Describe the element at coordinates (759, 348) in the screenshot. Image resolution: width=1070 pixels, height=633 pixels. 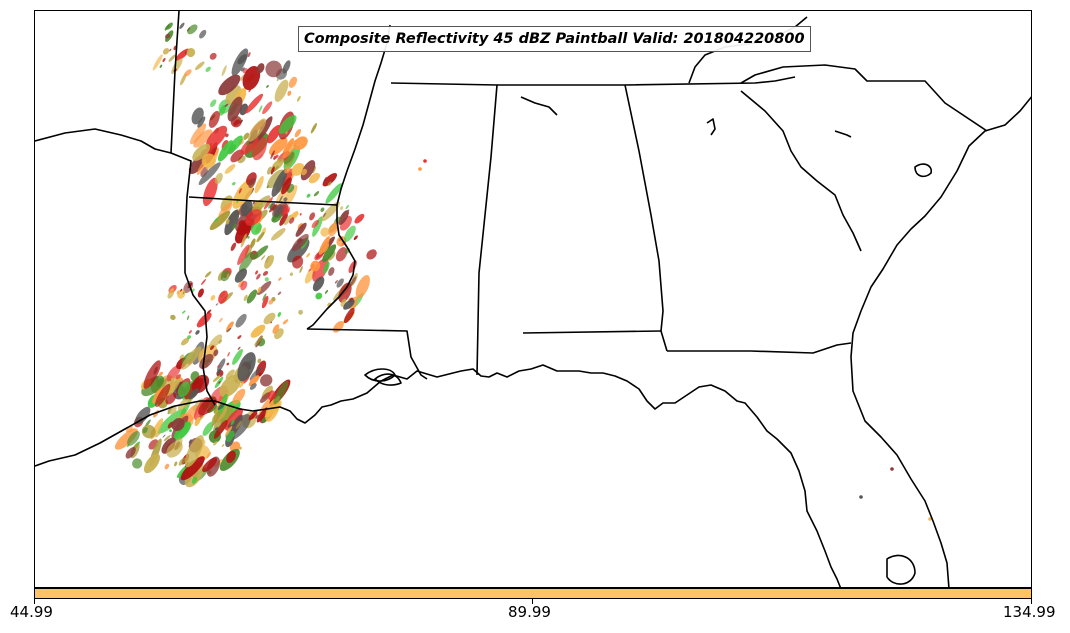
I see `georgia-florida-border` at that location.